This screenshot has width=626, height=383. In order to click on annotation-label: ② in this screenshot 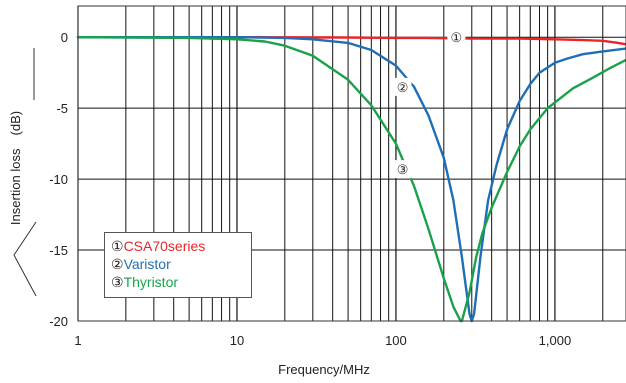, I will do `click(403, 87)`.